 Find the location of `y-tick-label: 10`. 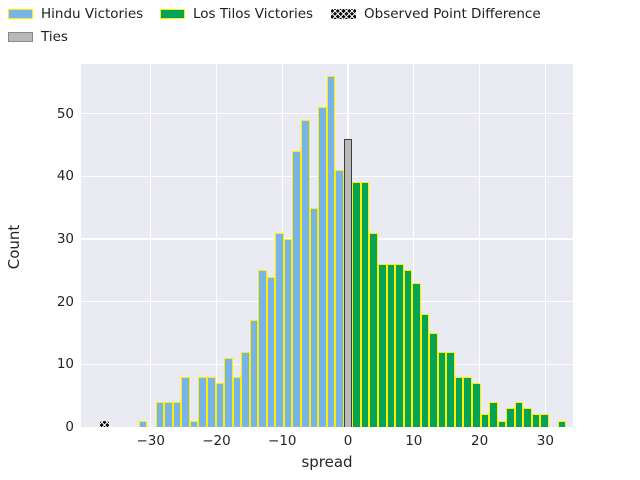

y-tick-label: 10 is located at coordinates (65, 364).